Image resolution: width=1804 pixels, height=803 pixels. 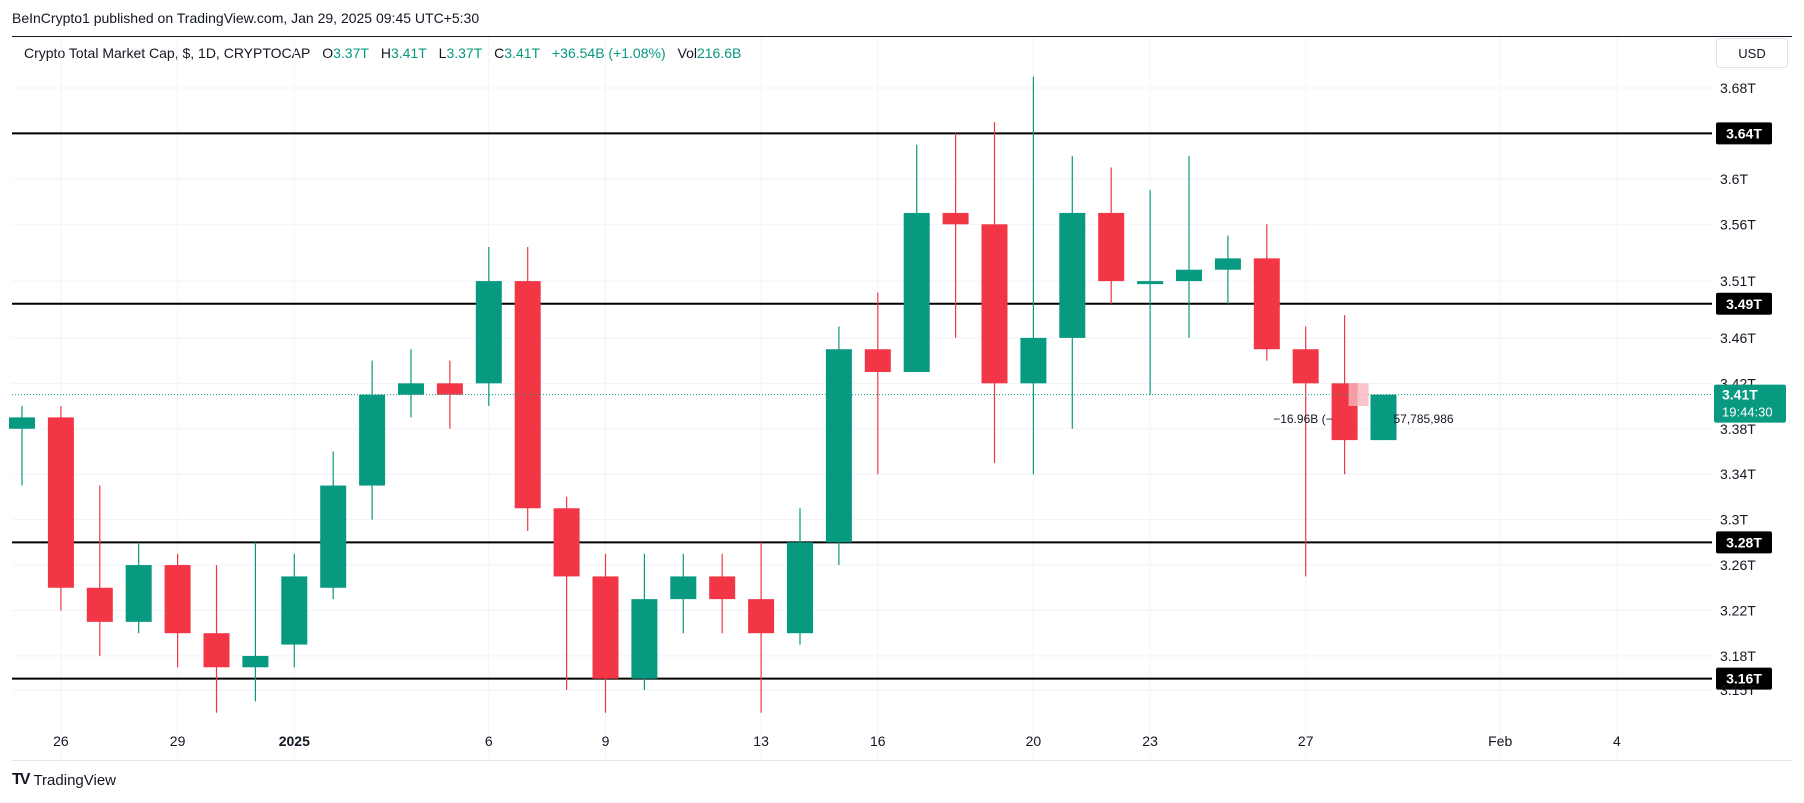 I want to click on close-label: C, so click(x=499, y=53).